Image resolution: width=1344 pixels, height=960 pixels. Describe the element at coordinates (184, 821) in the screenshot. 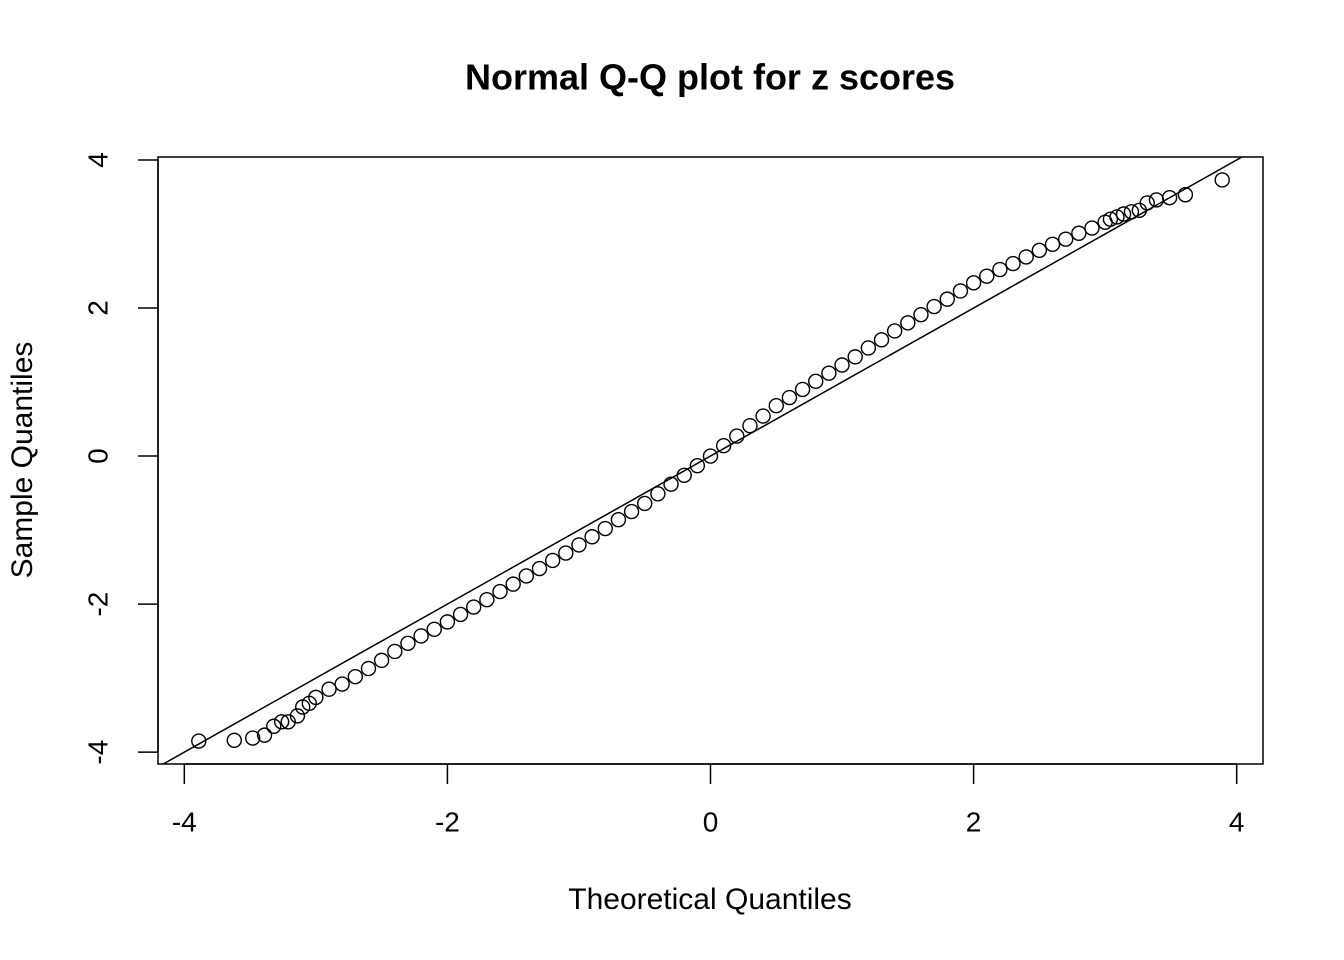

I see `x-tick-label: -4` at that location.